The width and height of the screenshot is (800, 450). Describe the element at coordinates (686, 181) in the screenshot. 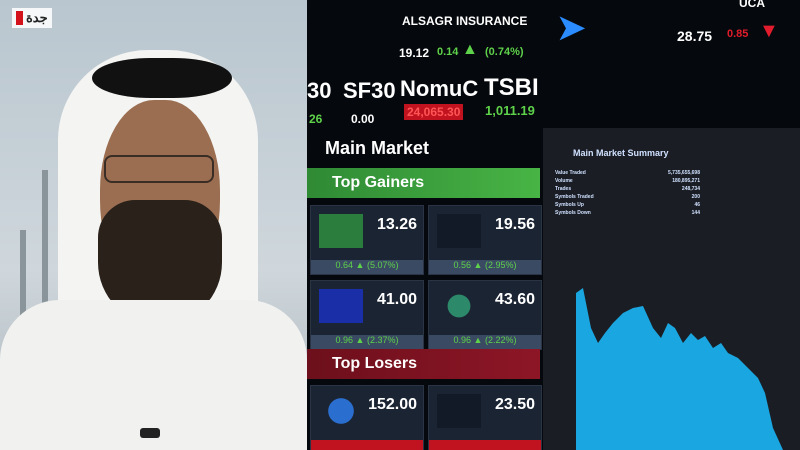

I see `summary-value: 180,895,271` at that location.